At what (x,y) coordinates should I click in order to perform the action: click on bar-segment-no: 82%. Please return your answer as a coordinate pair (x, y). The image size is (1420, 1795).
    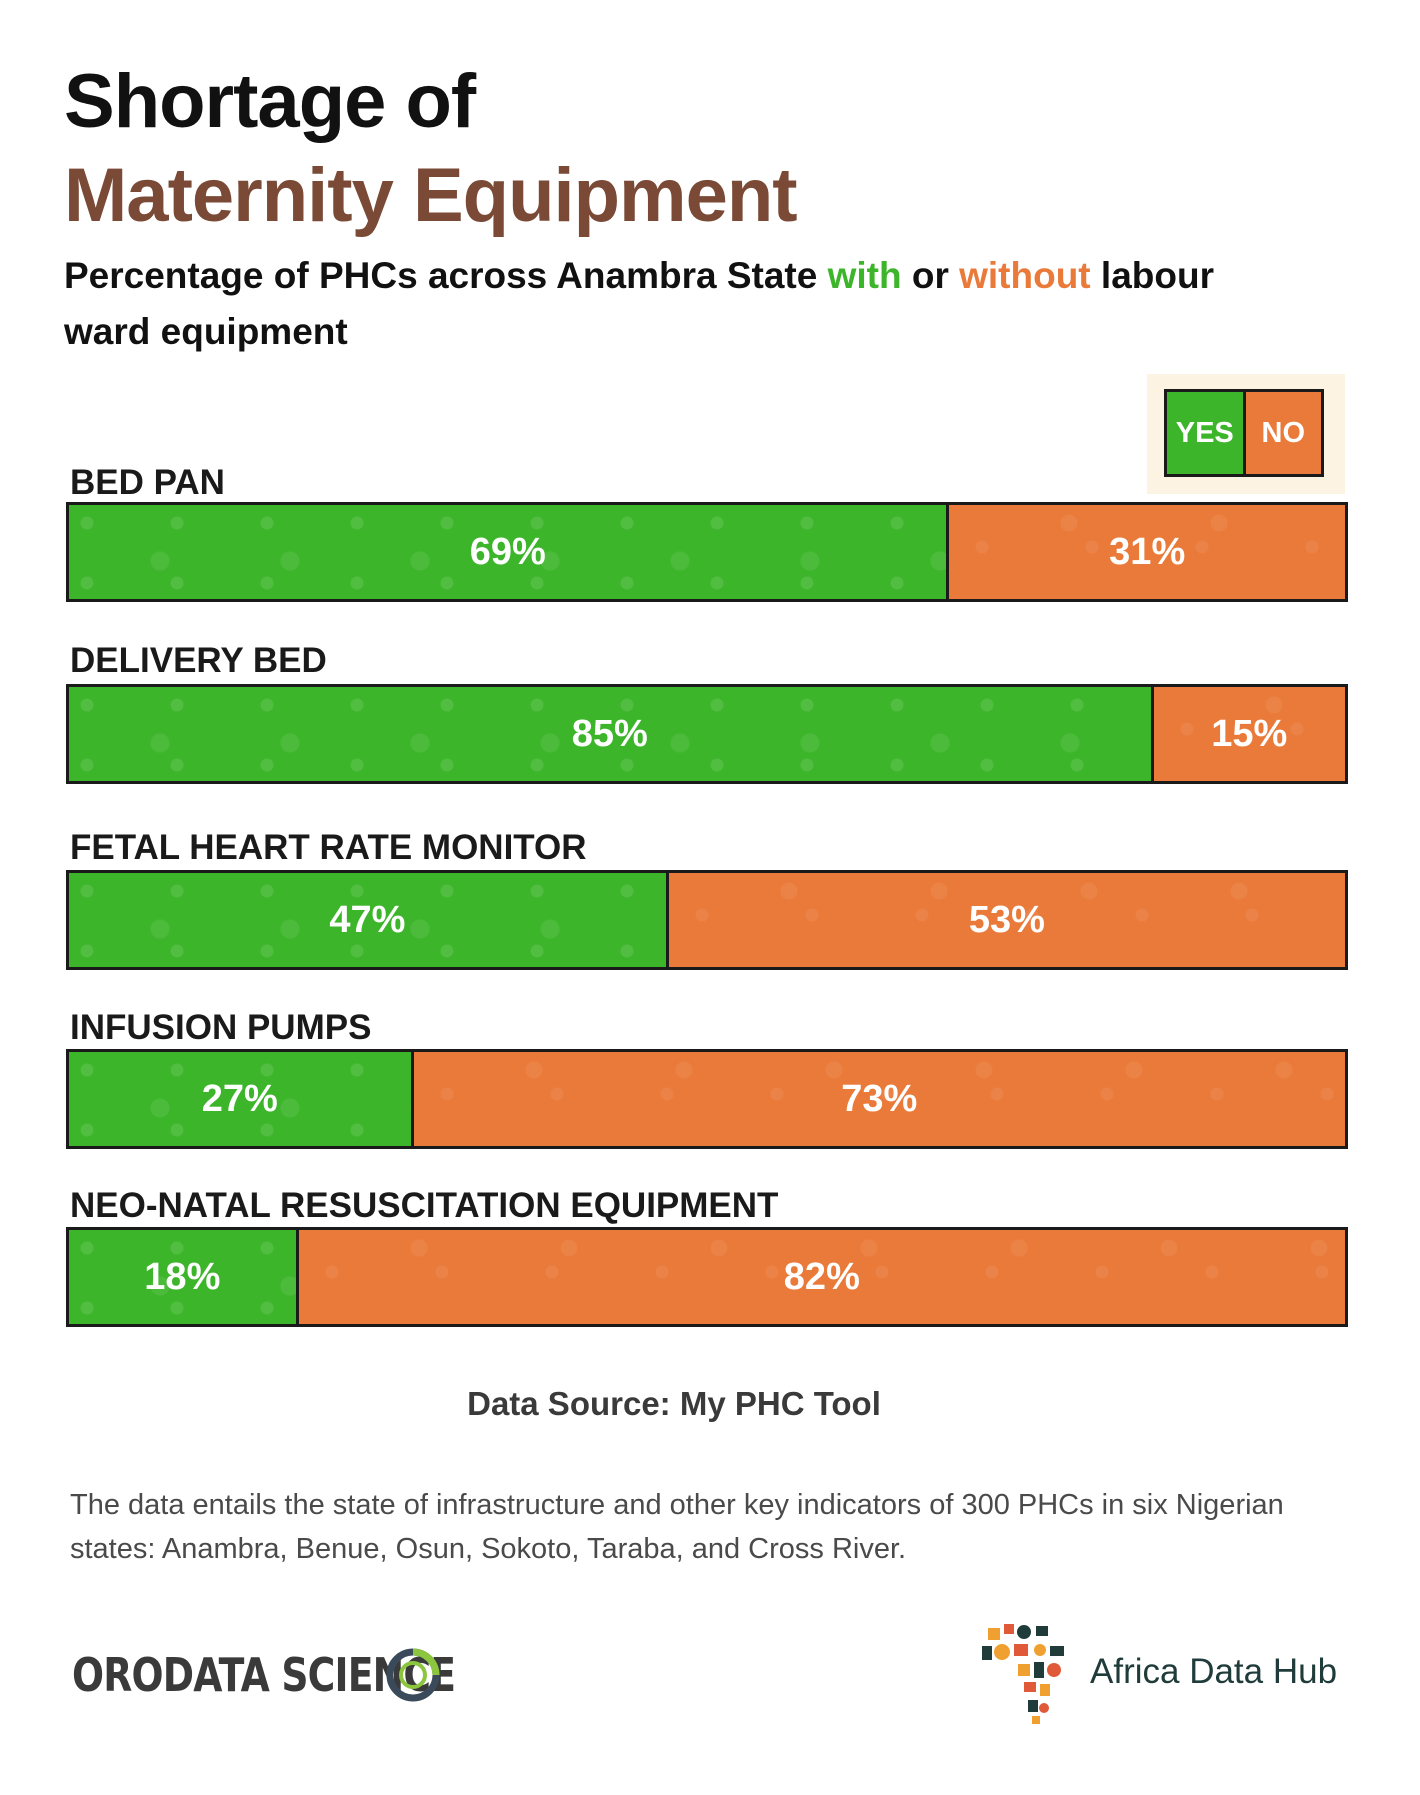
    Looking at the image, I should click on (821, 1277).